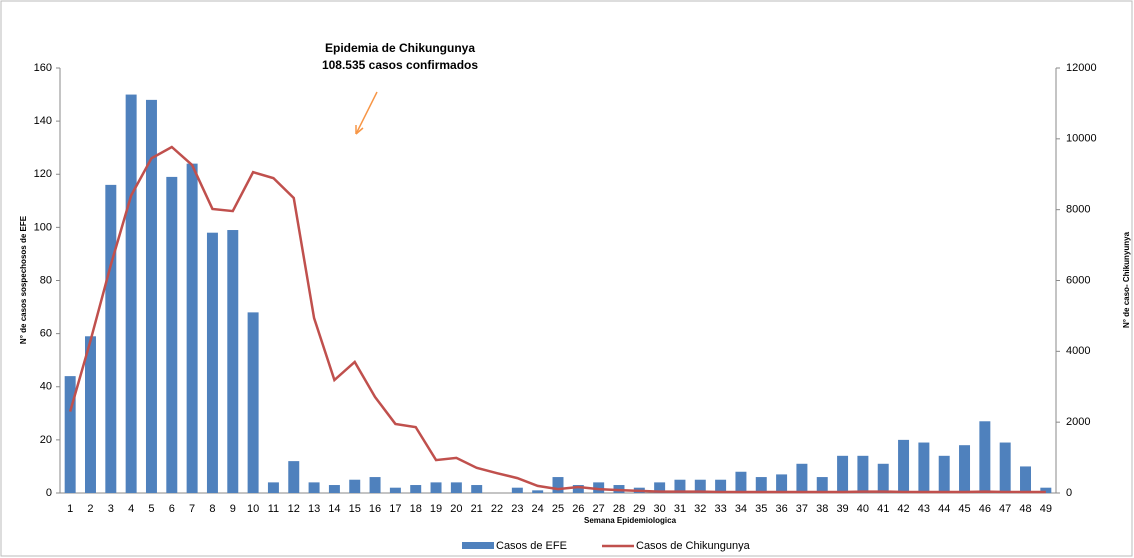  I want to click on x-tick-label: 3, so click(111, 509).